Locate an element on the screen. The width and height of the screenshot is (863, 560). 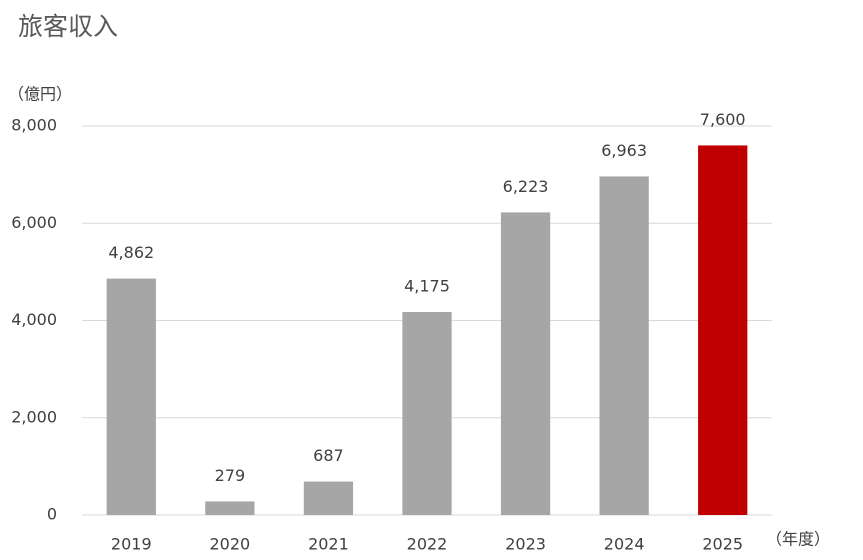
x-tick-label: 2024 is located at coordinates (624, 544).